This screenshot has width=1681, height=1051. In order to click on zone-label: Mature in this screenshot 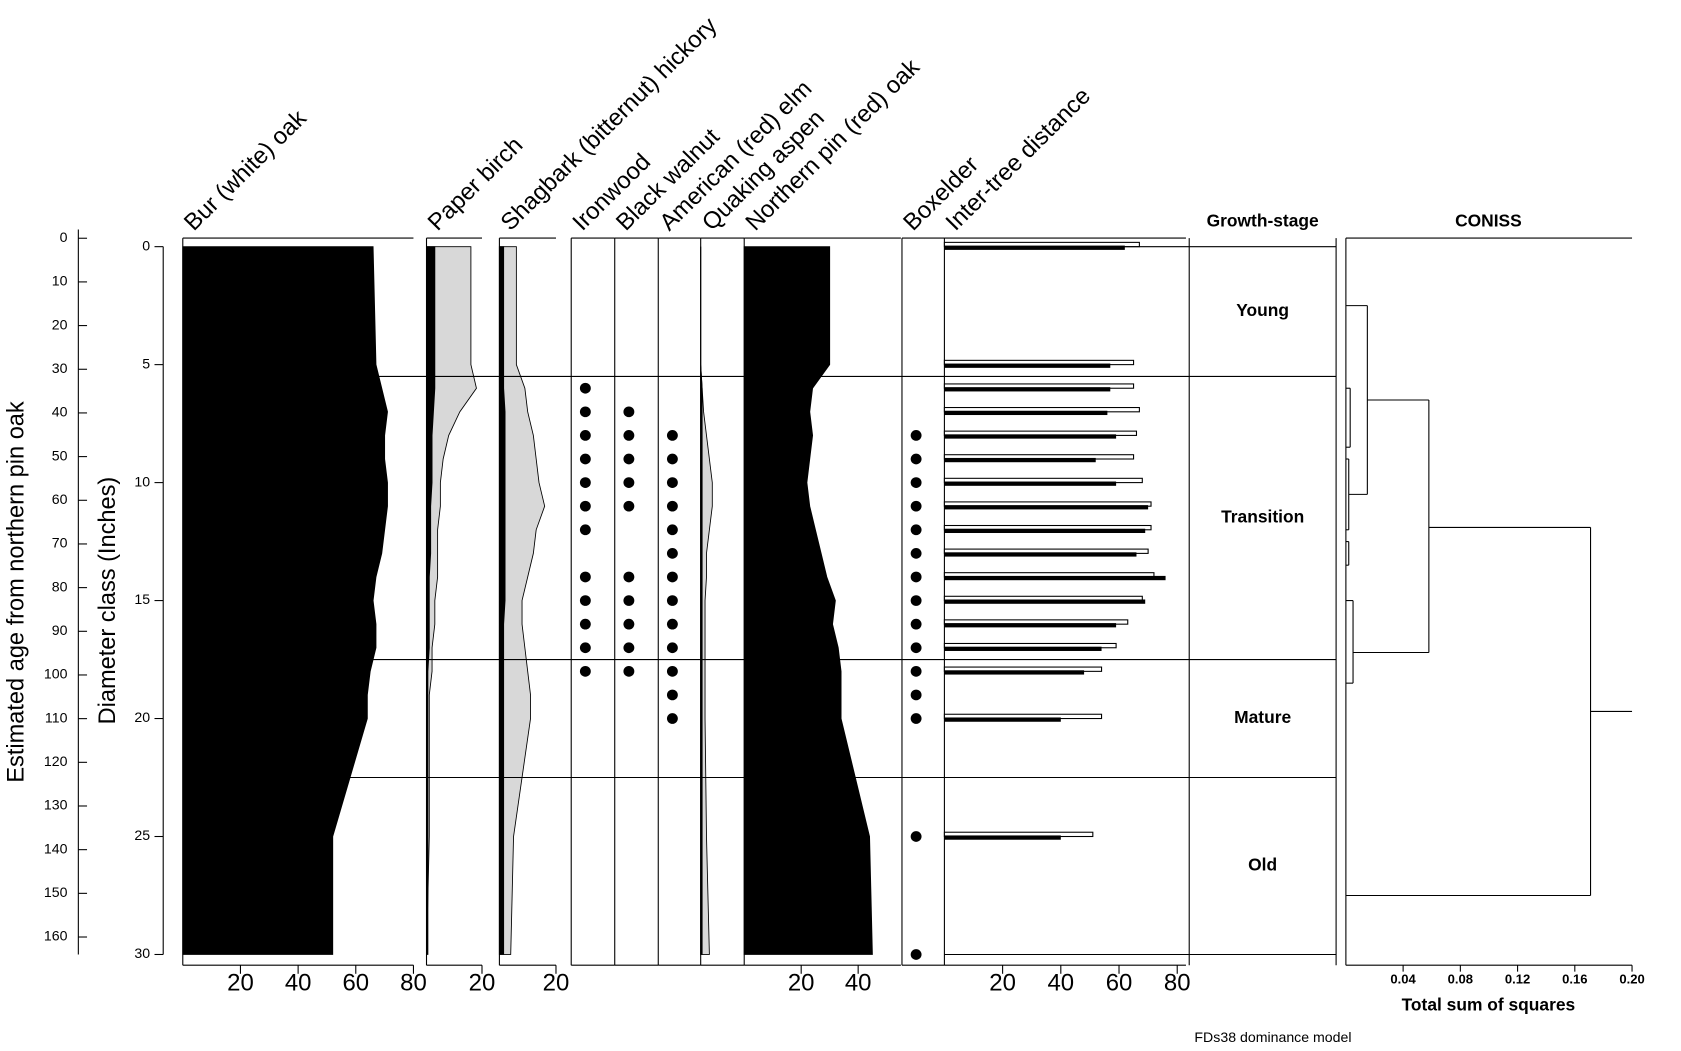, I will do `click(1262, 717)`.